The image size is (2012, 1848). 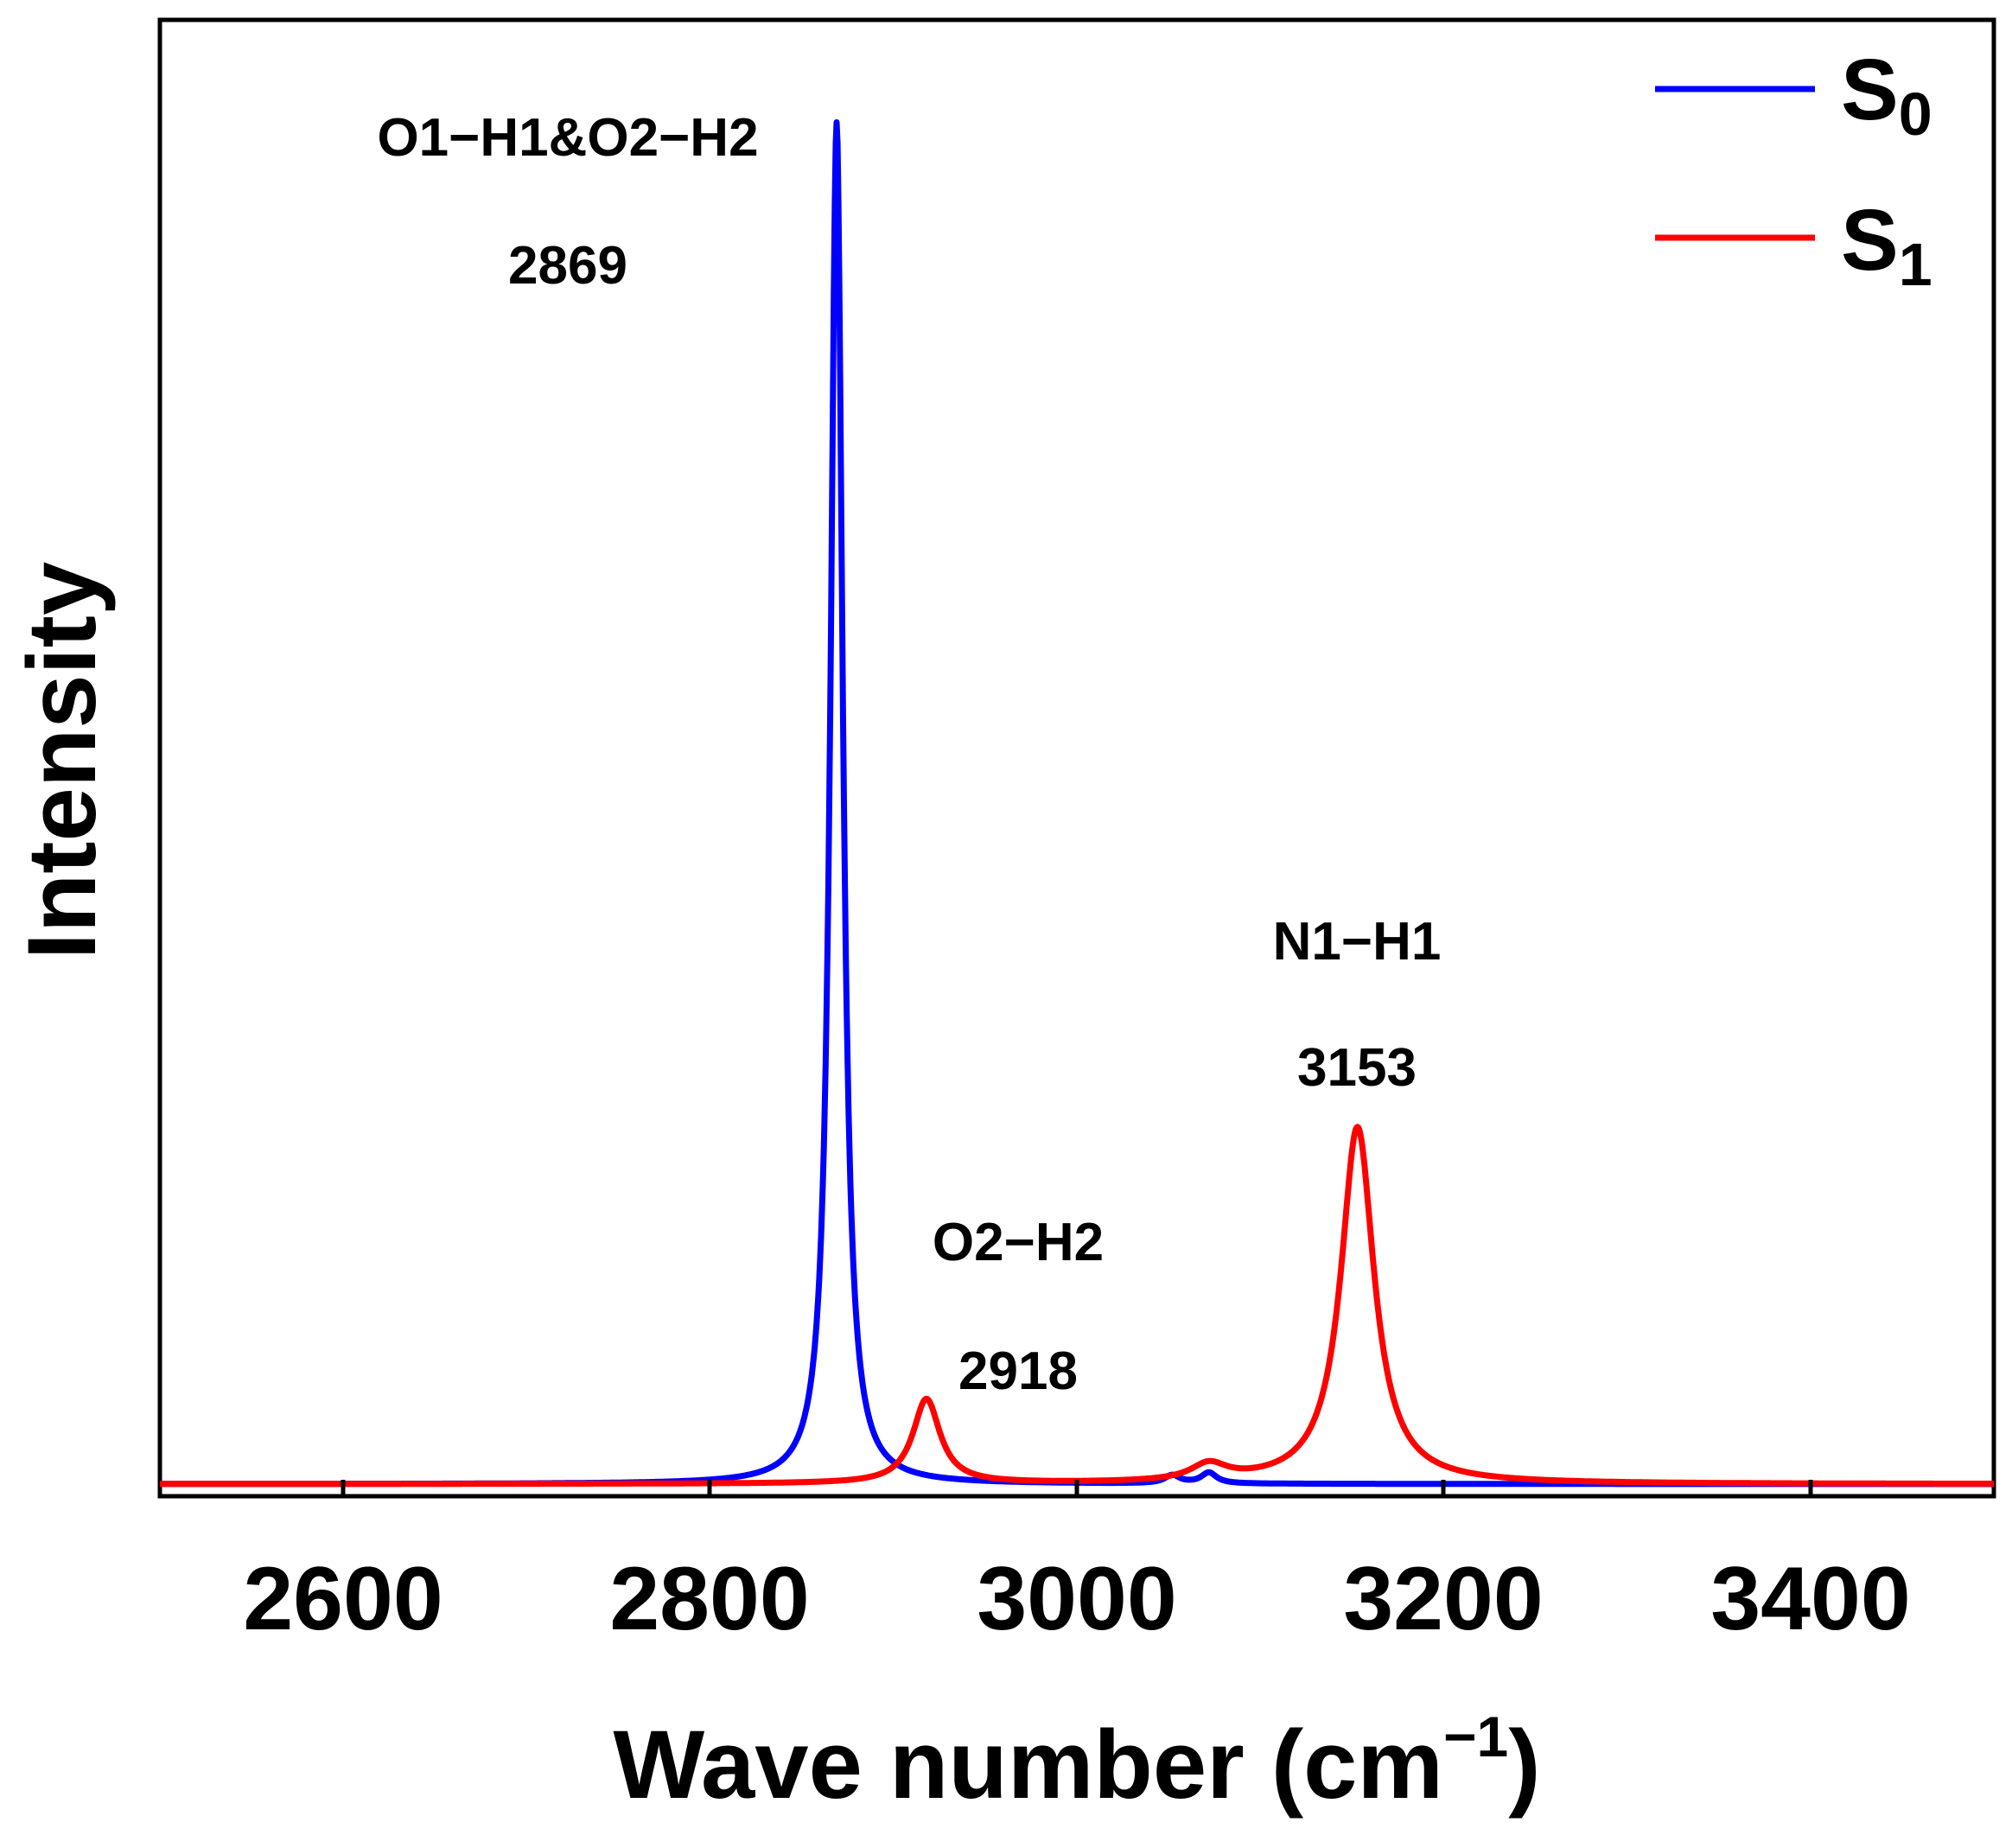 What do you see at coordinates (1443, 1599) in the screenshot?
I see `x-tick-label: 3200` at bounding box center [1443, 1599].